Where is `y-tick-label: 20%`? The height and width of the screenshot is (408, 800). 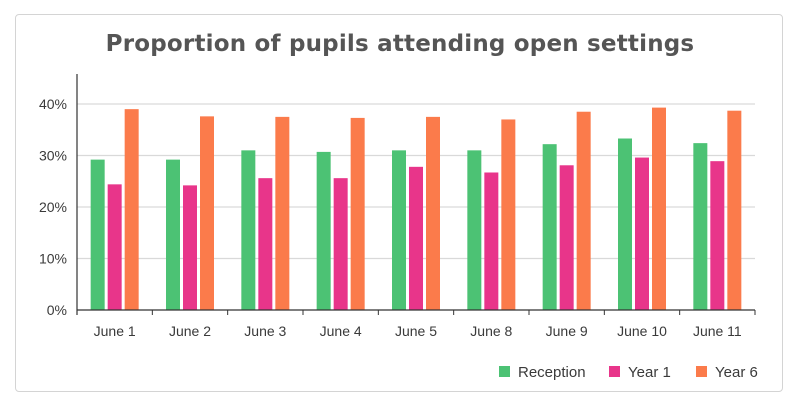
y-tick-label: 20% is located at coordinates (53, 207).